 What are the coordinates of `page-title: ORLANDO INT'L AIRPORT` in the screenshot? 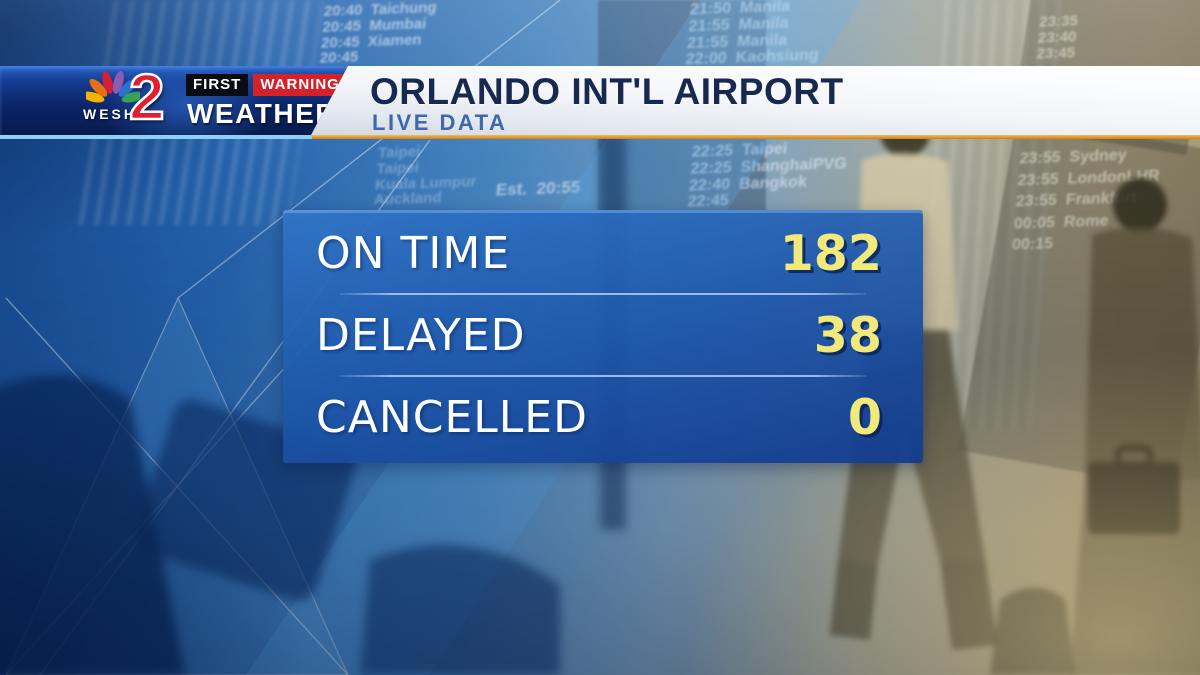 It's located at (607, 91).